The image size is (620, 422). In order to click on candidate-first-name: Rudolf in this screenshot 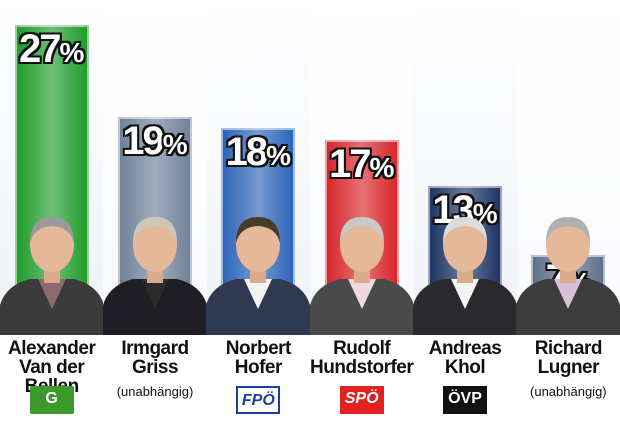, I will do `click(362, 348)`.